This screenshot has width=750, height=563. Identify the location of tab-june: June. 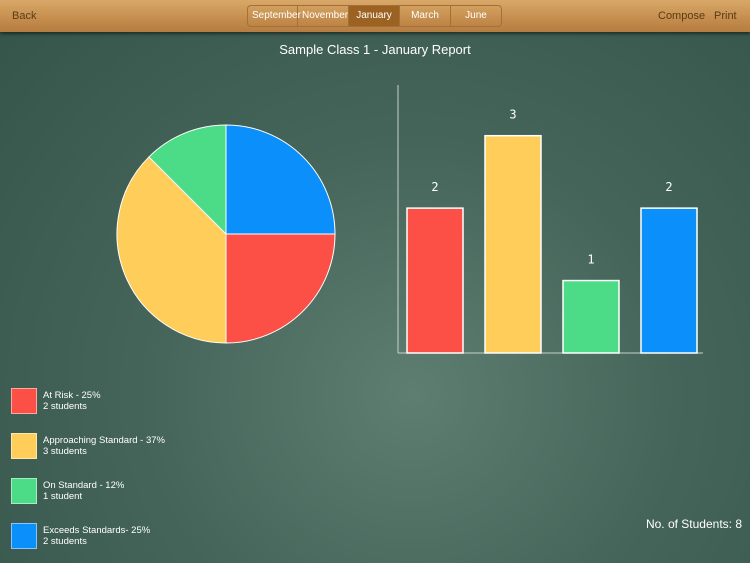
(476, 15).